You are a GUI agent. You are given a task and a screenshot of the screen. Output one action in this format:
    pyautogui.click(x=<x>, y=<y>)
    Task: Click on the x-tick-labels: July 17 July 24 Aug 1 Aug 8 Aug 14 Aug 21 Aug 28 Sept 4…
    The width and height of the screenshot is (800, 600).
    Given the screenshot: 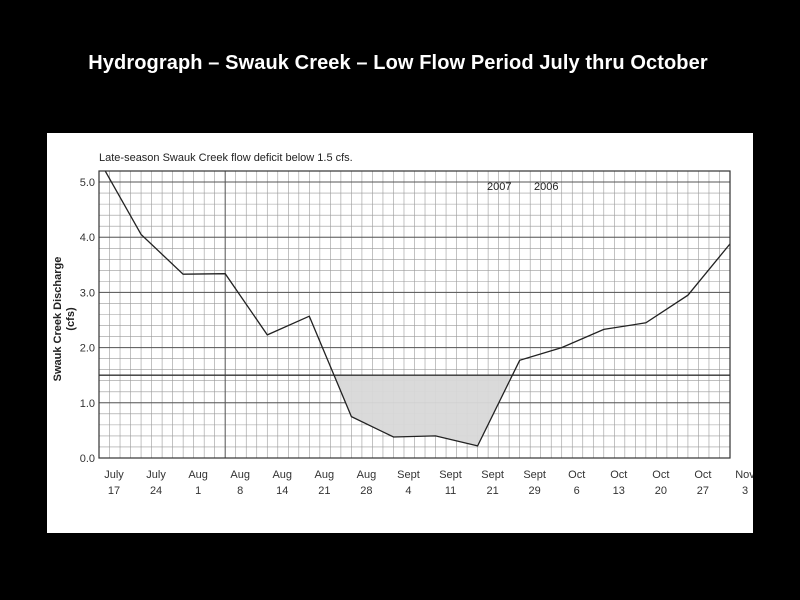 What is the action you would take?
    pyautogui.click(x=428, y=483)
    